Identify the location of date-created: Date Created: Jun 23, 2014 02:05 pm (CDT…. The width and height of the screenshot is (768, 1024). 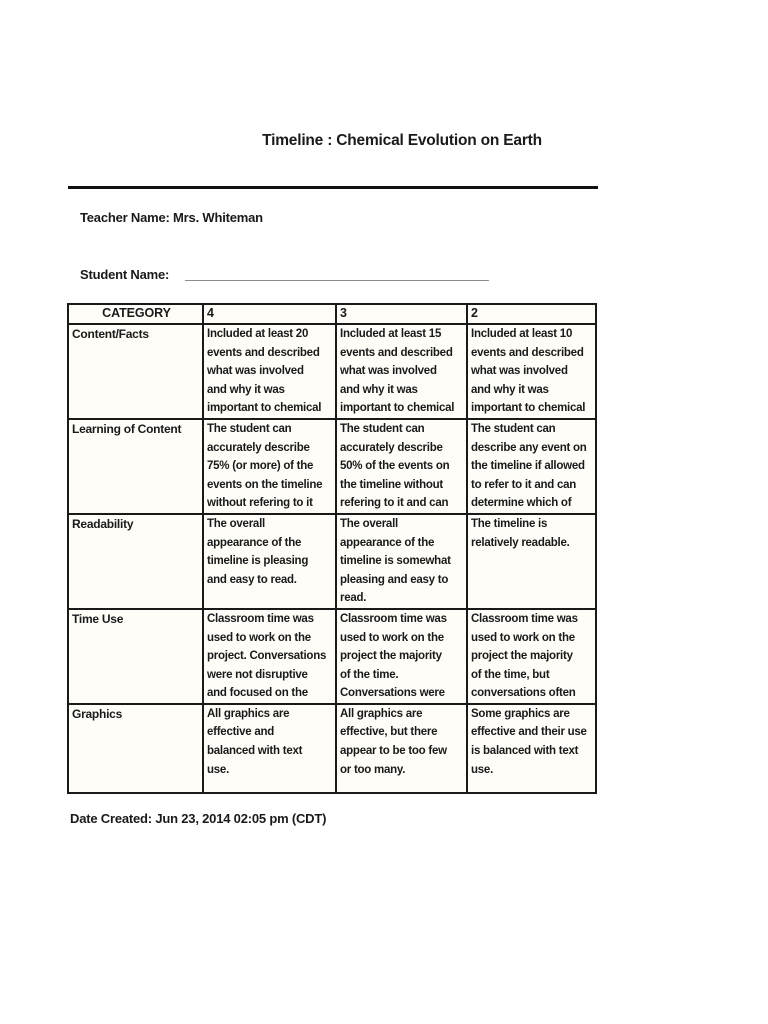
(198, 818).